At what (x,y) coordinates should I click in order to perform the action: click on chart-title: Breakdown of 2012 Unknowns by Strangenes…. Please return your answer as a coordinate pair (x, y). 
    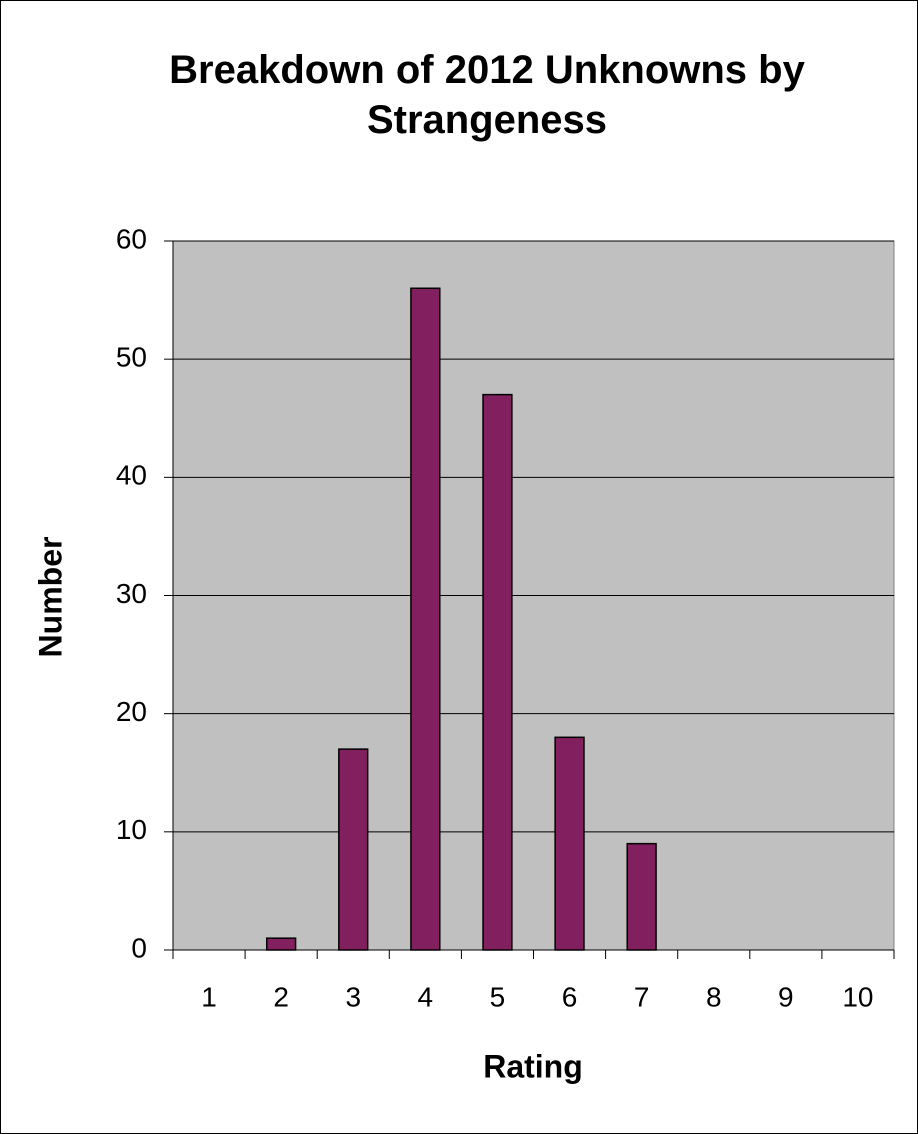
    Looking at the image, I should click on (487, 95).